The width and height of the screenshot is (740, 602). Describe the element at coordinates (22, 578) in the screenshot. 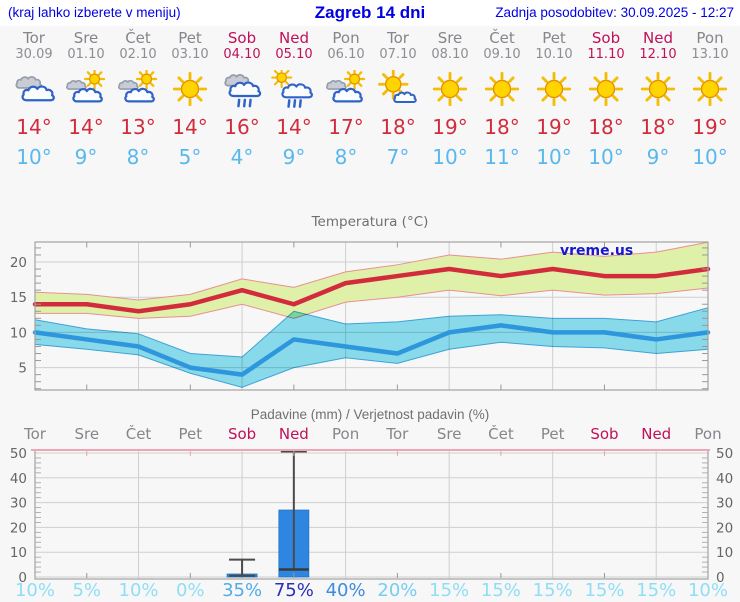

I see `svg-text: 0` at that location.